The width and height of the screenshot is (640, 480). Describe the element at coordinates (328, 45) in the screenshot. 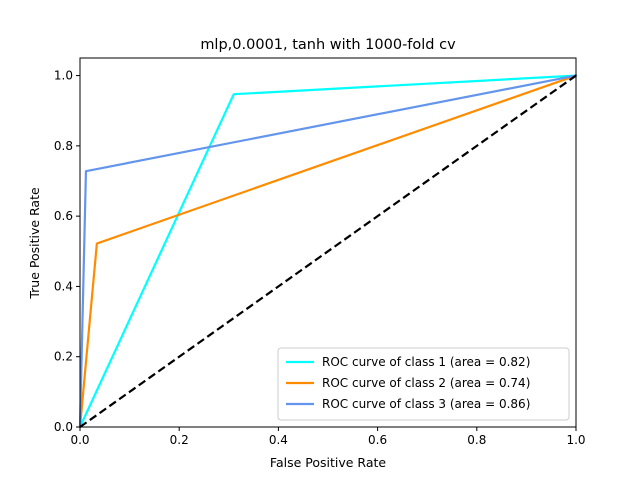

I see `chart-title: mlp,0.0001, tanh with 1000-fold cv` at that location.